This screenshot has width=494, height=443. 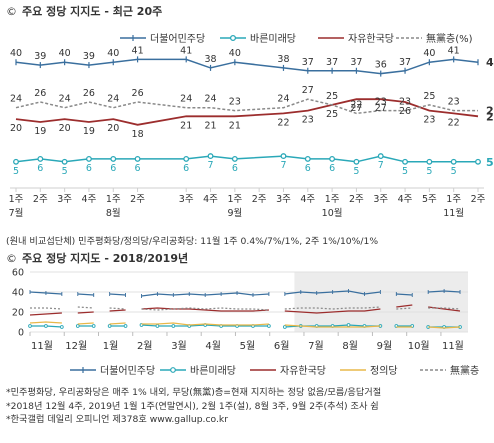 What do you see at coordinates (89, 168) in the screenshot?
I see `label-1-3: 6` at bounding box center [89, 168].